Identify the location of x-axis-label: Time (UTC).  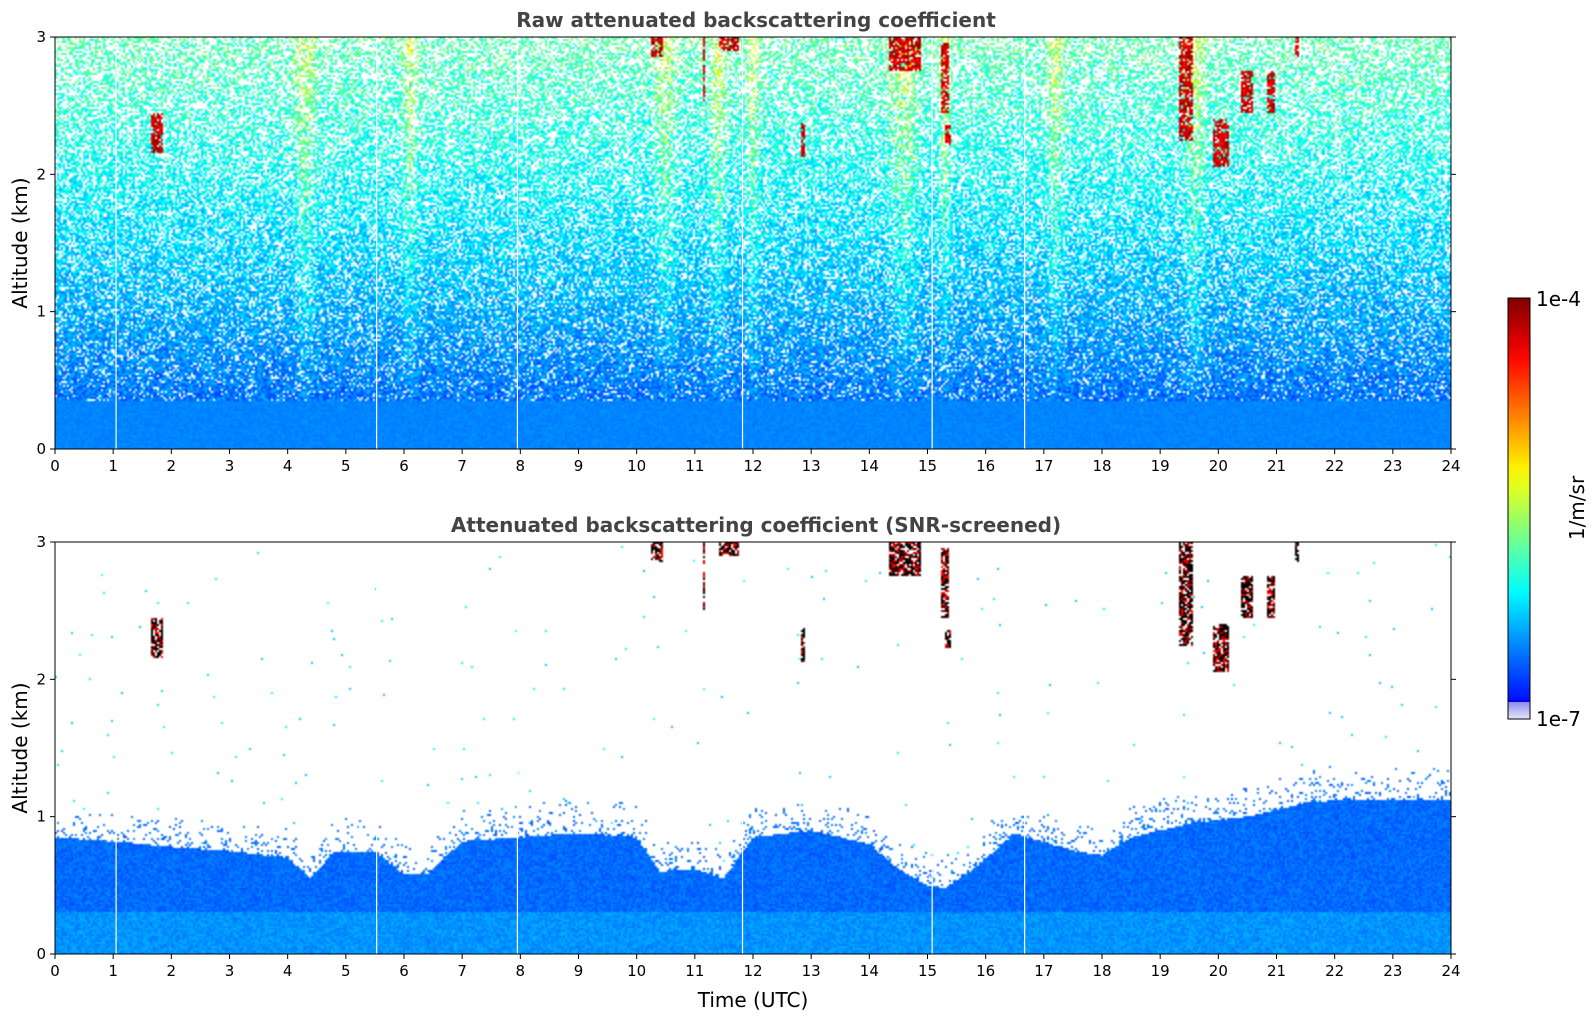
(753, 1000).